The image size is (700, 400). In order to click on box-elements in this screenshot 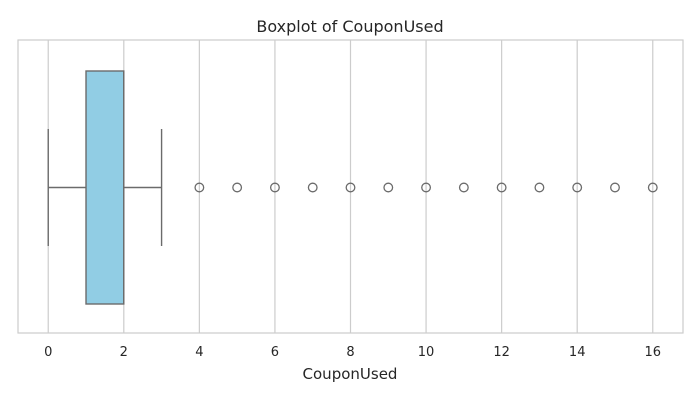, I will do `click(105, 187)`.